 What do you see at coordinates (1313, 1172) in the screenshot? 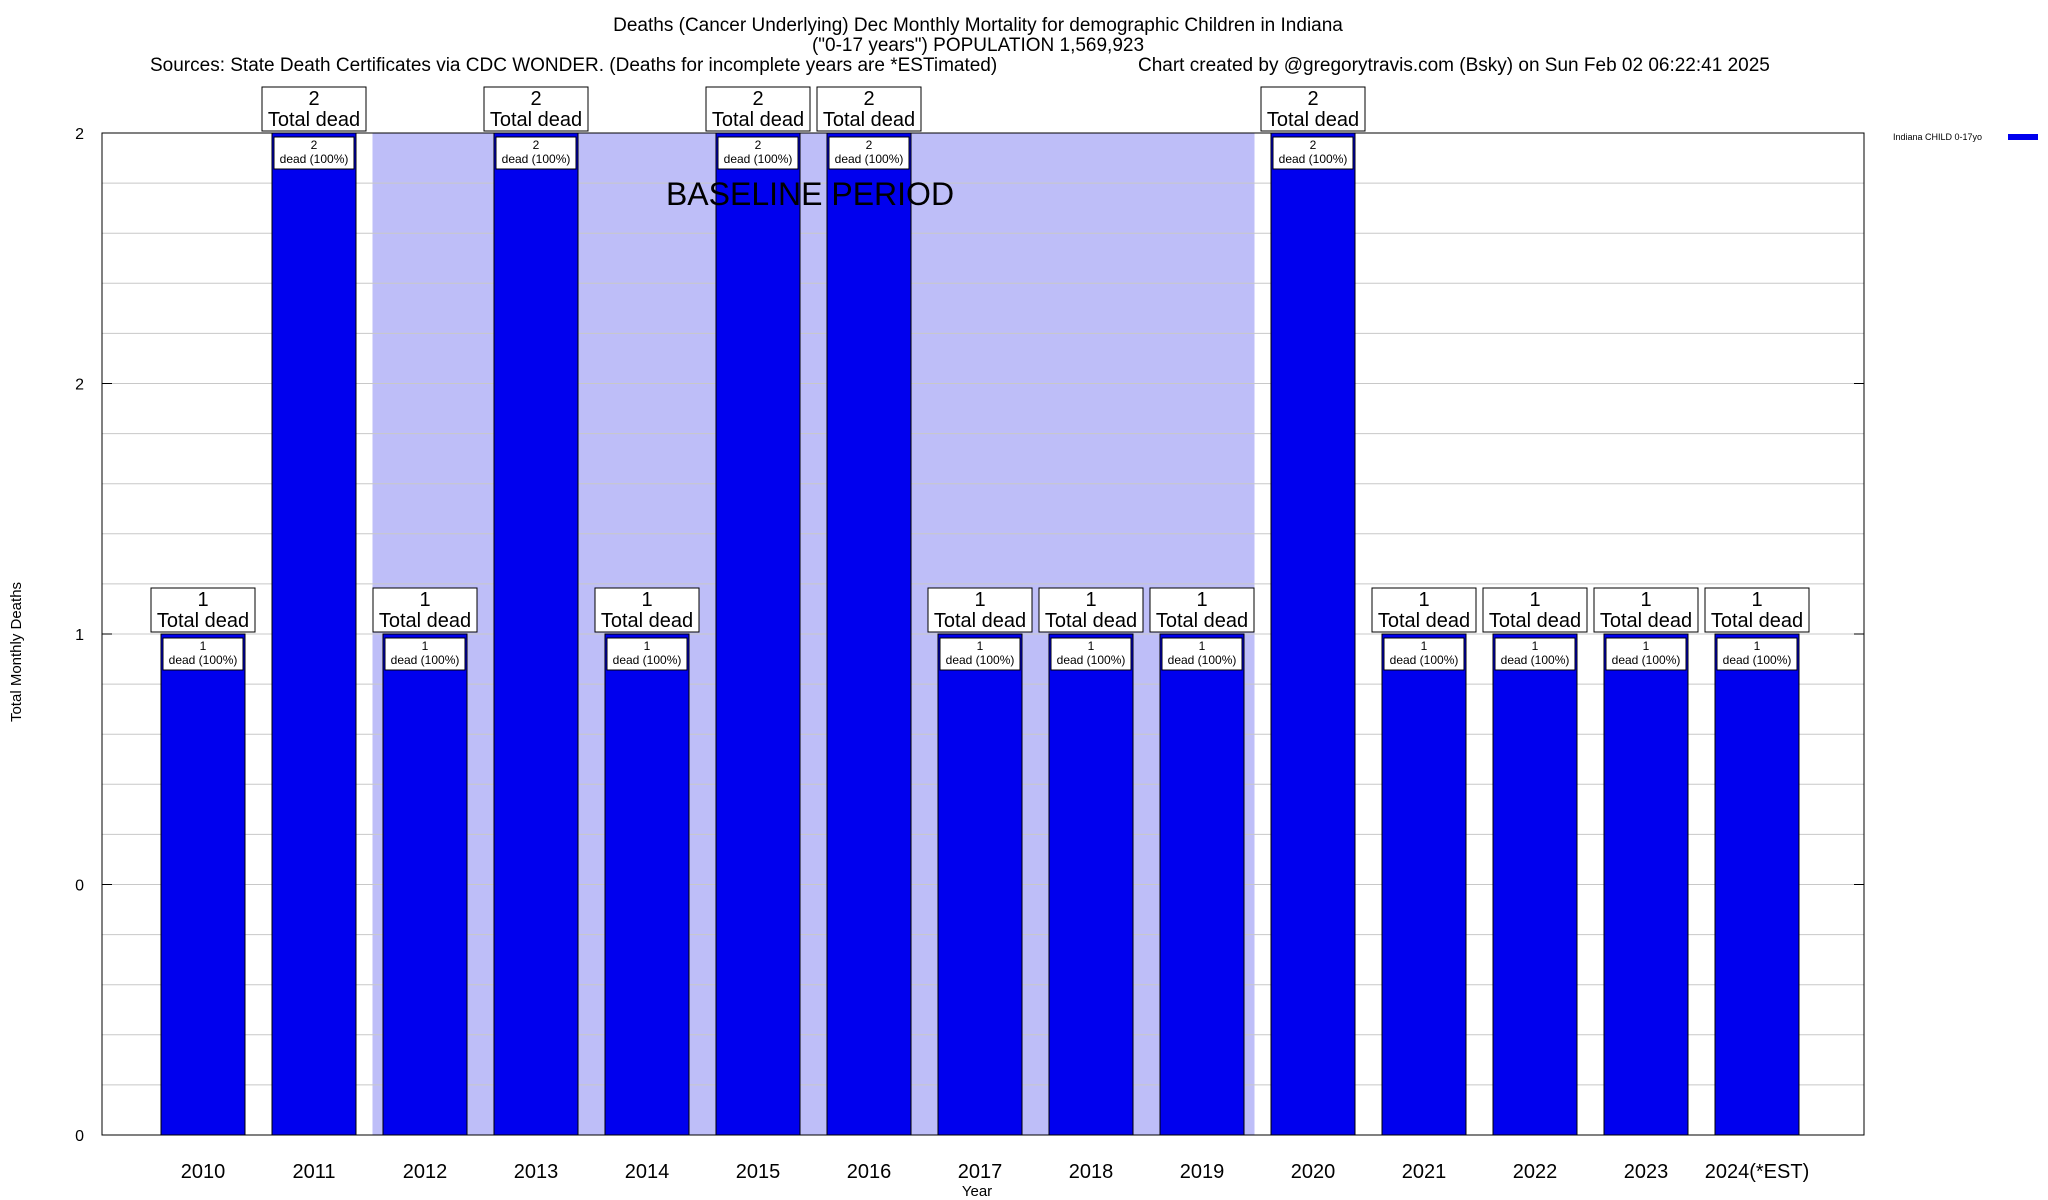
I see `x-tick-label: 2020` at bounding box center [1313, 1172].